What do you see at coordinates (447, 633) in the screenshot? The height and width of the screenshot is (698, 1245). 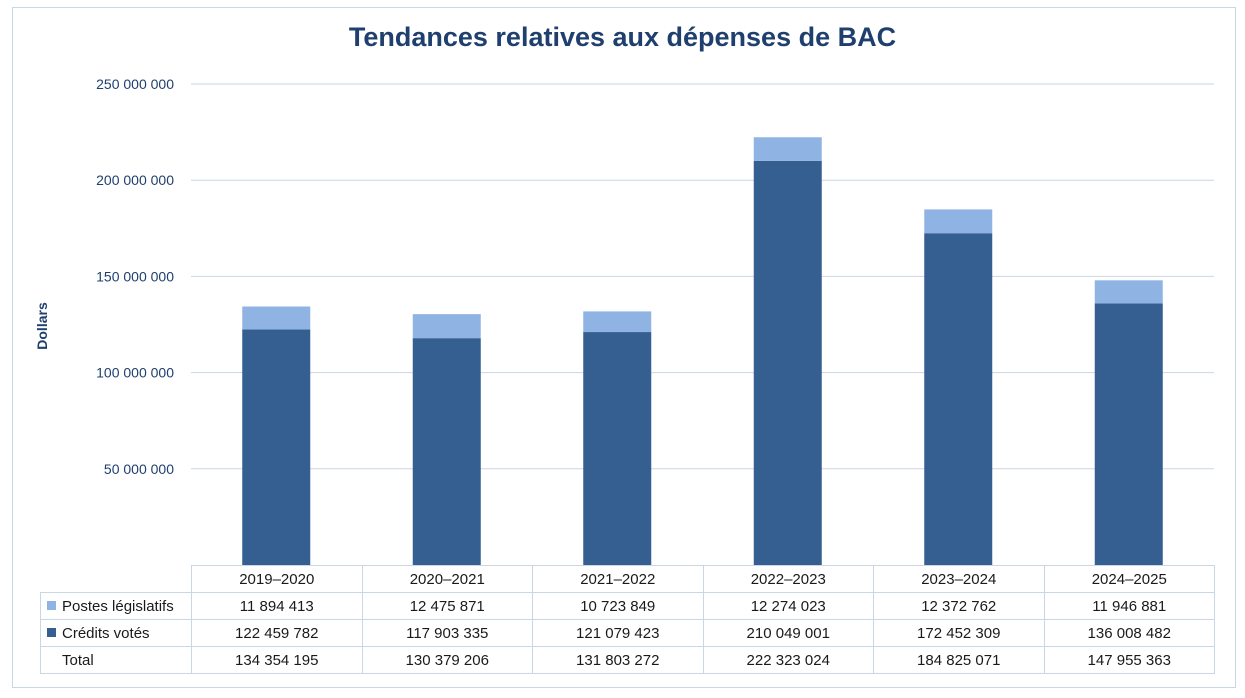 I see `data-cell-credits-votes: 117 903 335` at bounding box center [447, 633].